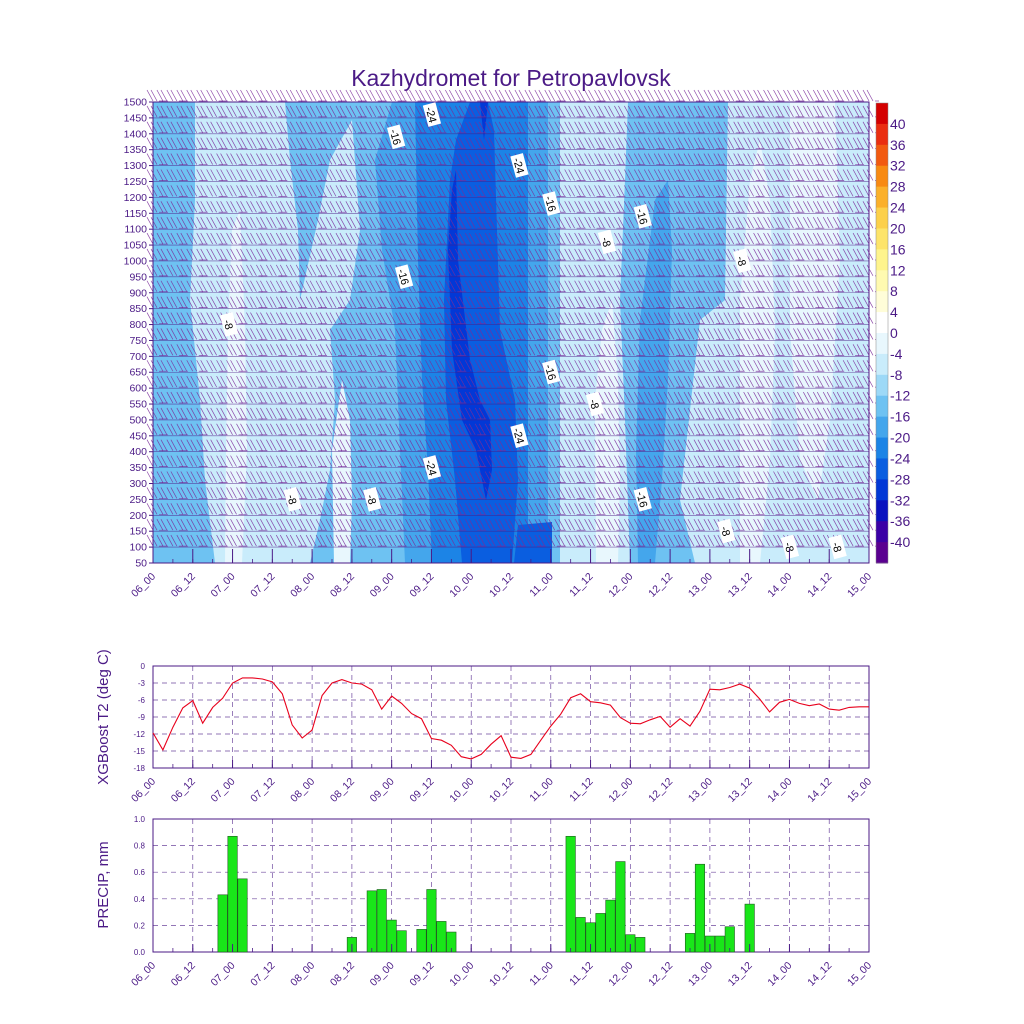 This screenshot has height=1024, width=1024. What do you see at coordinates (898, 208) in the screenshot?
I see `colorbar-label: 24` at bounding box center [898, 208].